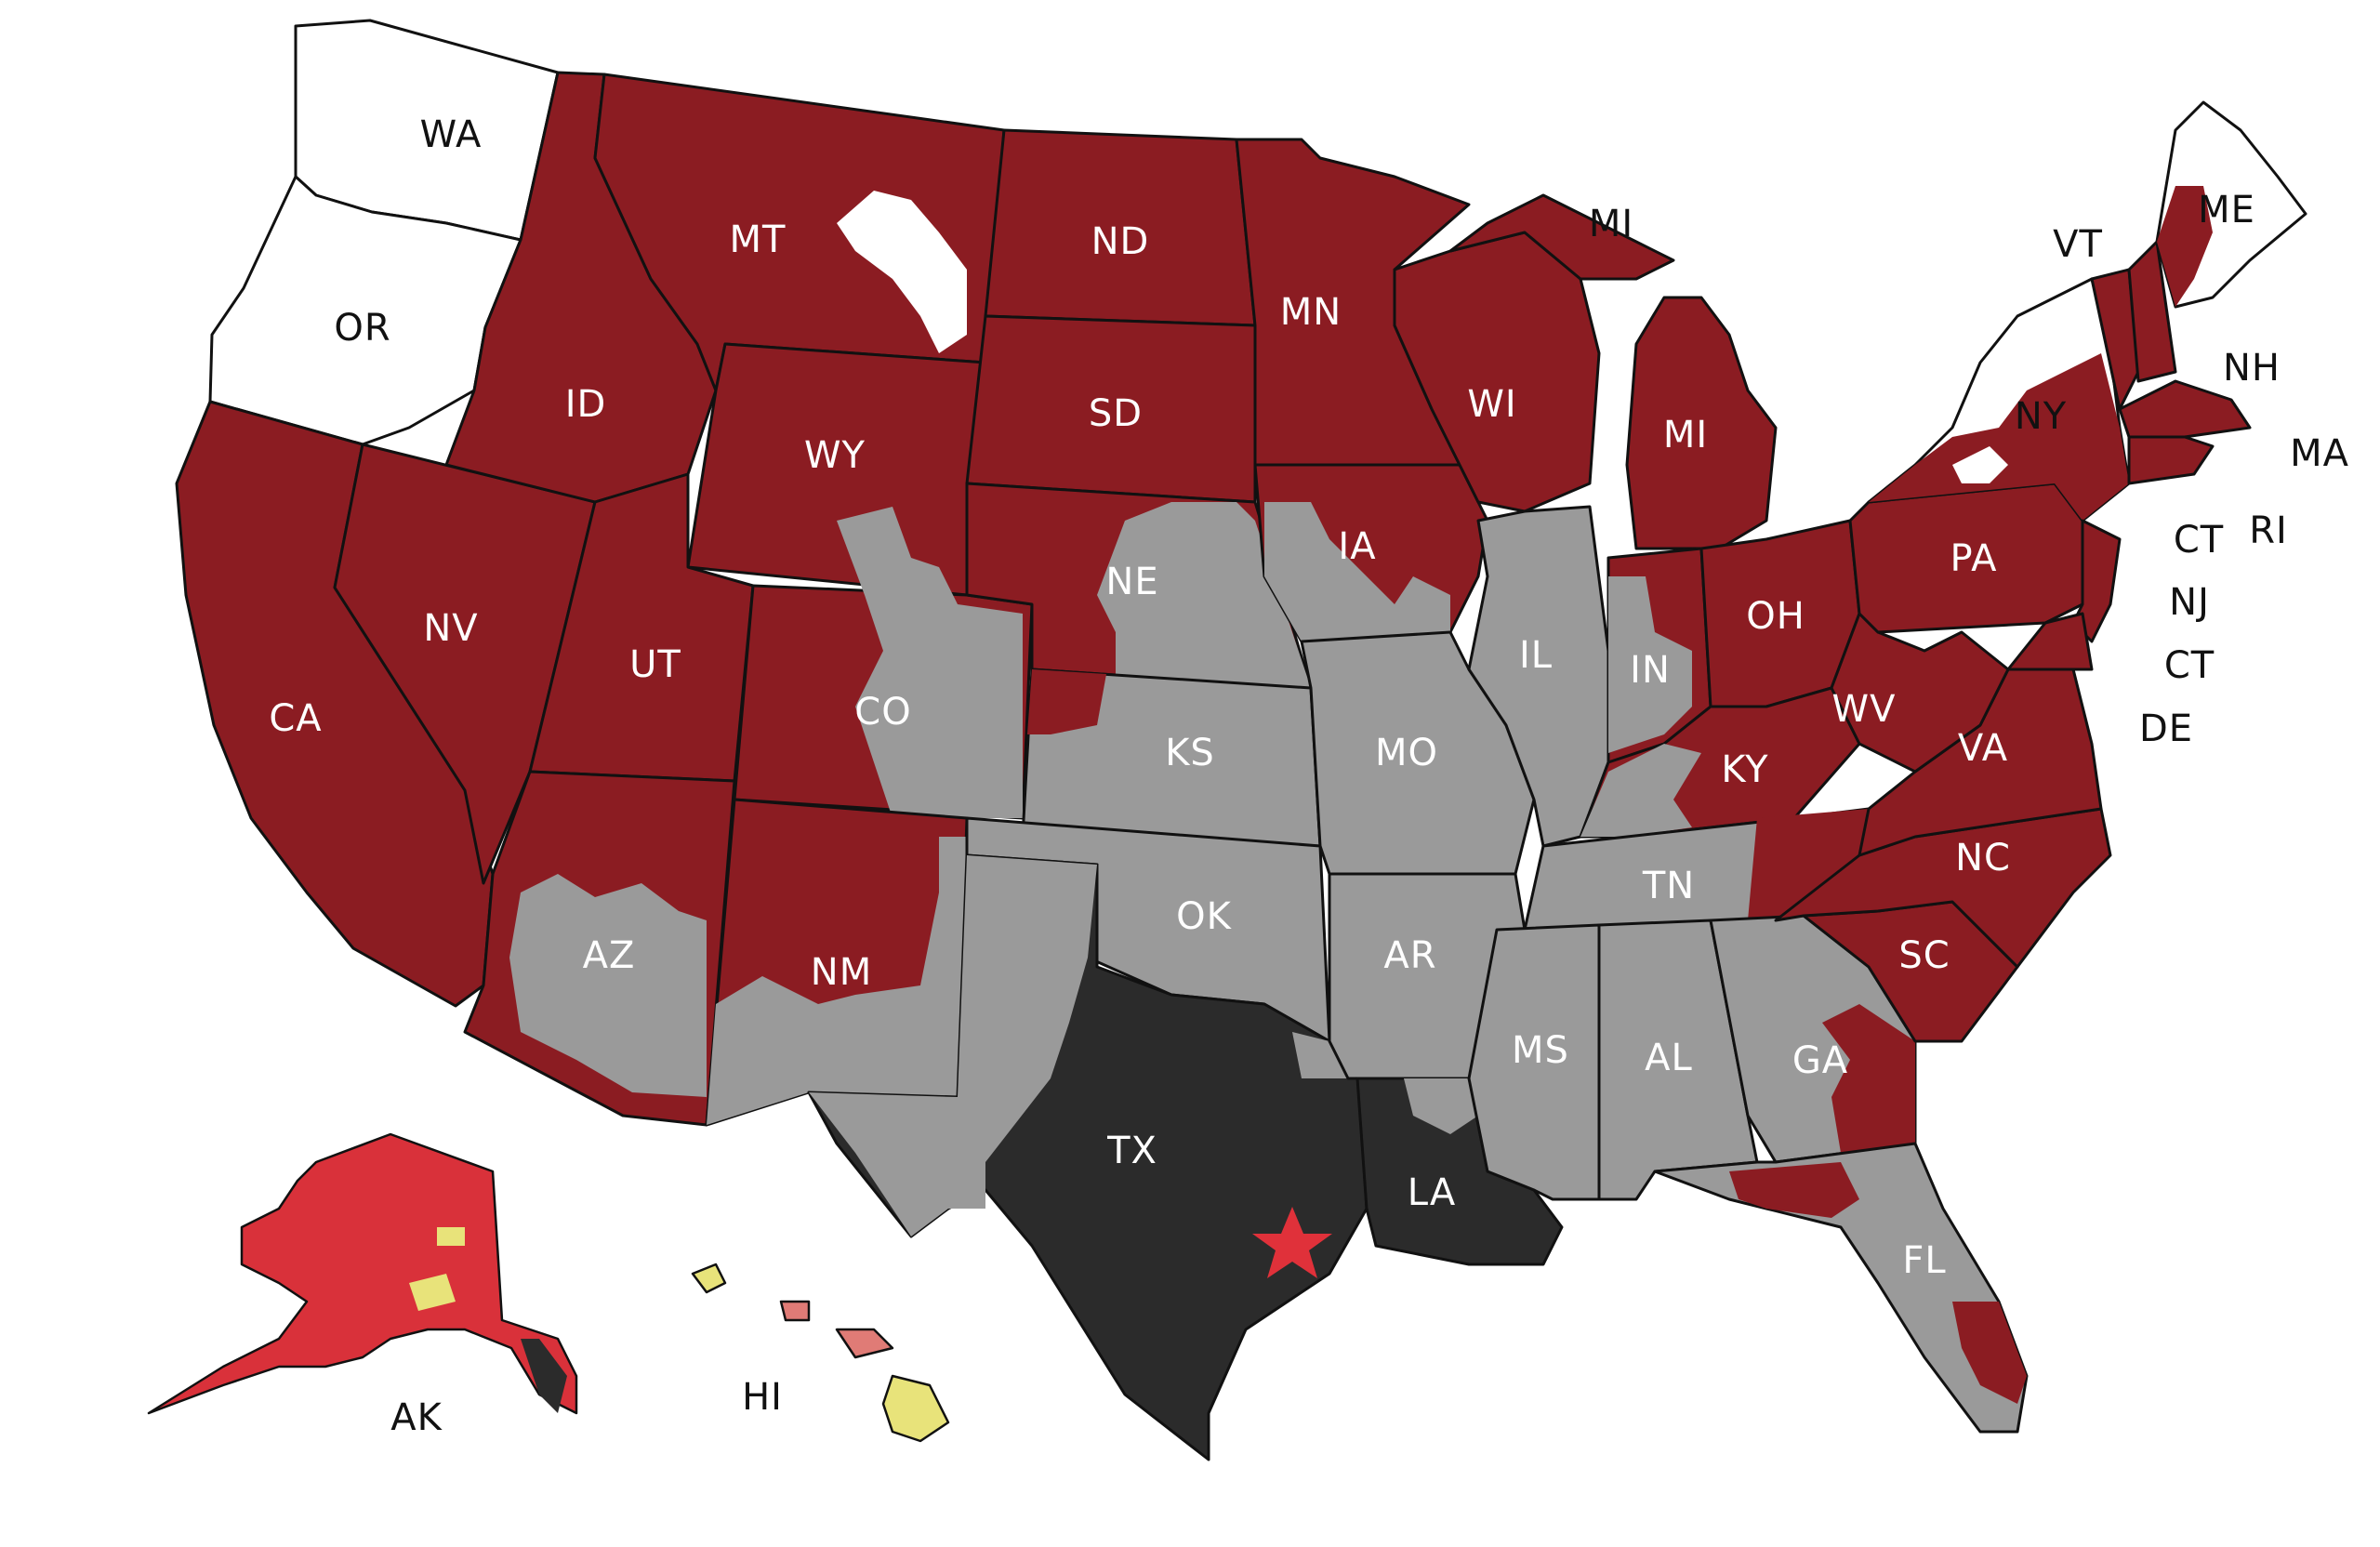 This screenshot has width=2380, height=1547. Describe the element at coordinates (609, 955) in the screenshot. I see `label-az: AZ` at that location.